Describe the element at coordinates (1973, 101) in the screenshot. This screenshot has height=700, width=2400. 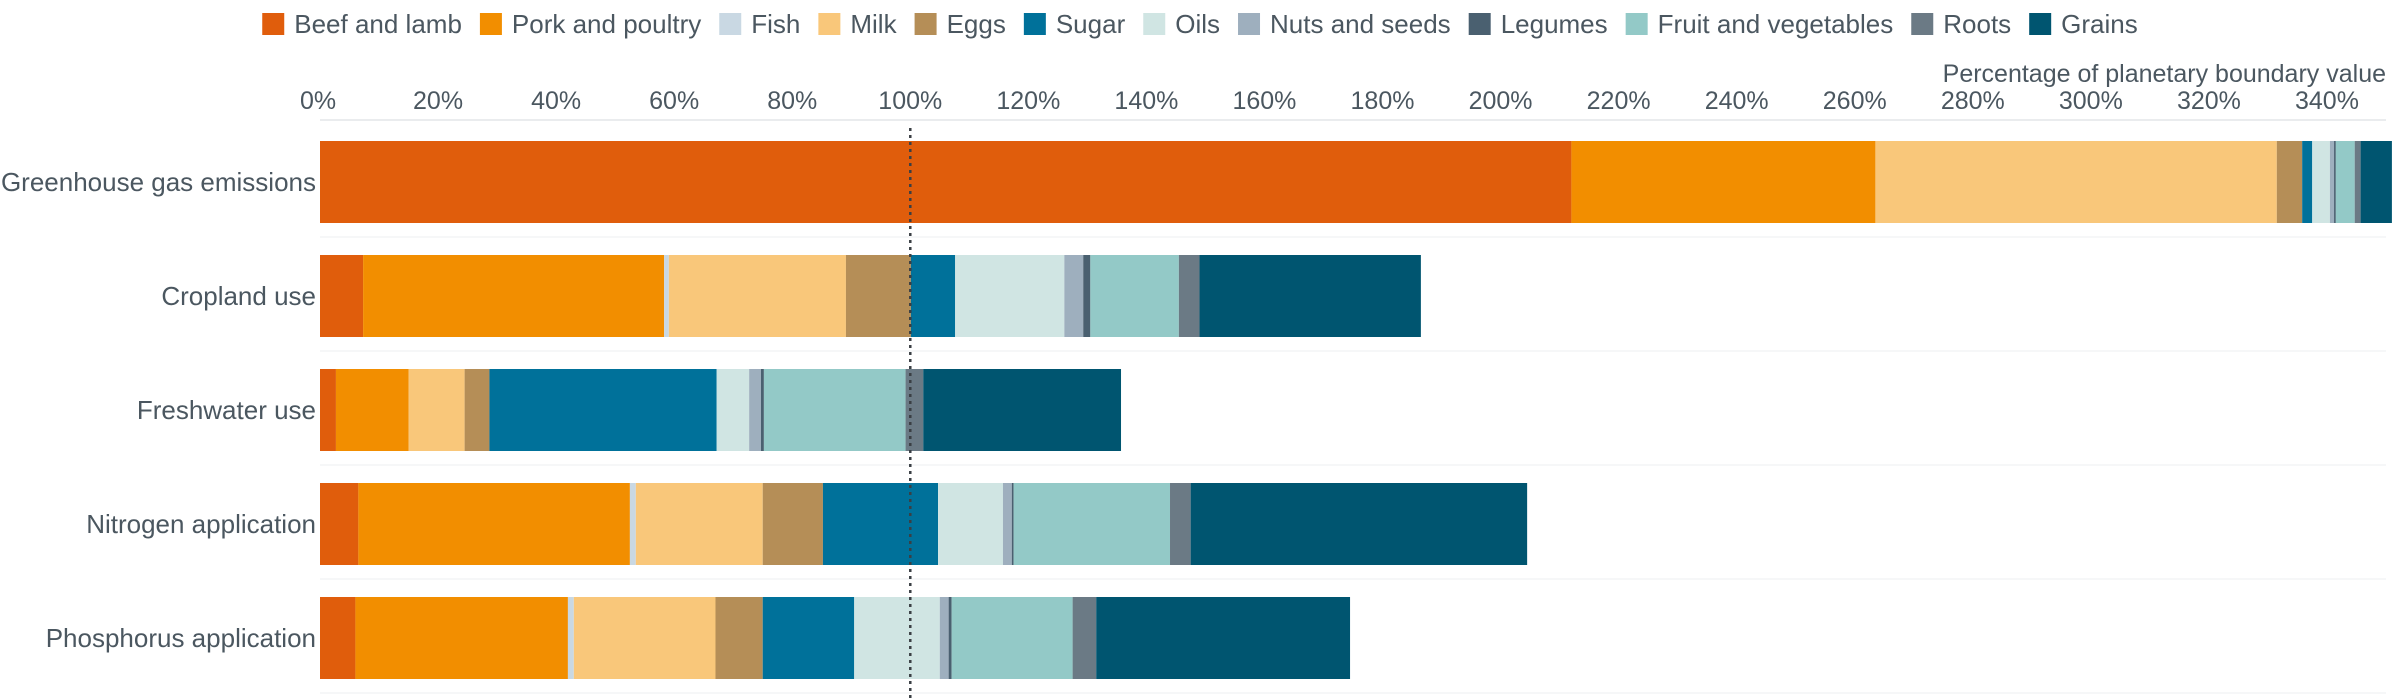
I see `x-tick-label: 280%` at that location.